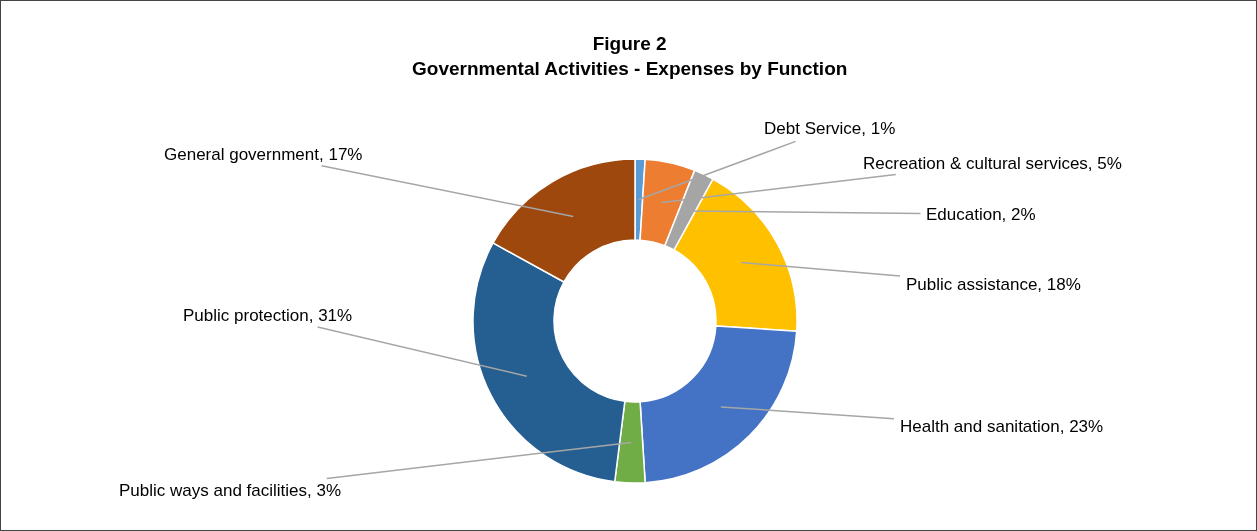  Describe the element at coordinates (1002, 426) in the screenshot. I see `slice-label: Health and sanitation, 23%` at that location.